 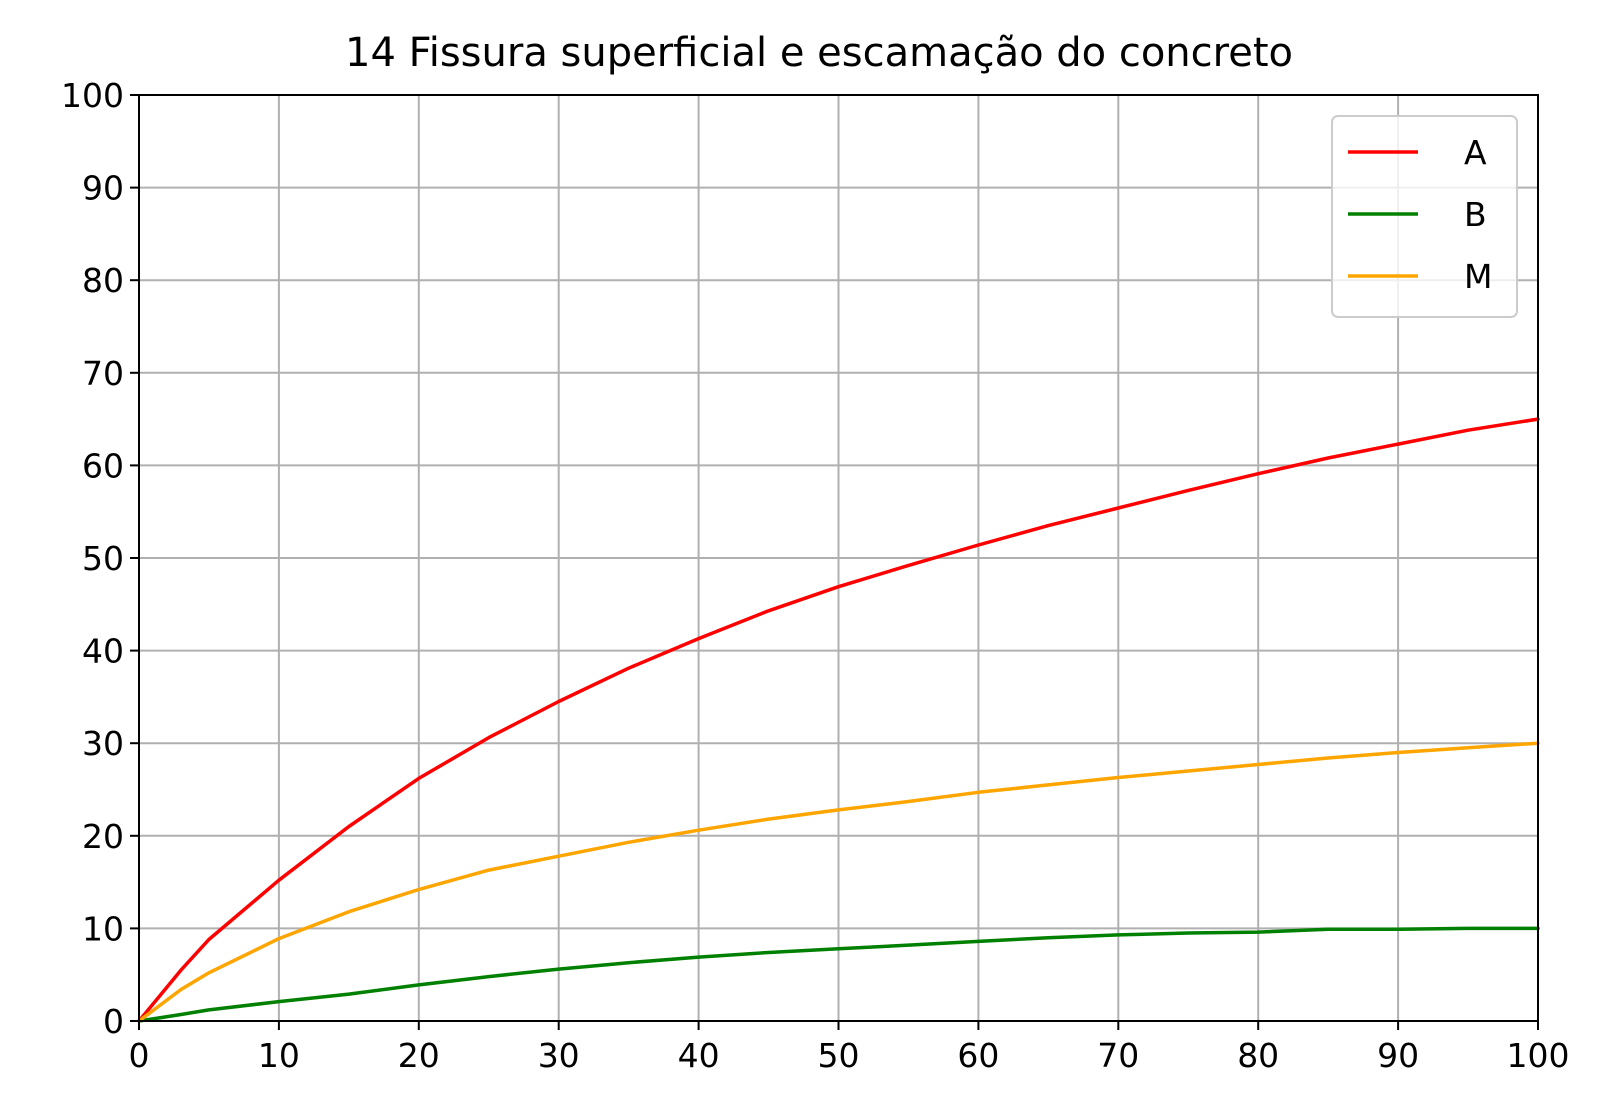 What do you see at coordinates (103, 373) in the screenshot?
I see `y-tick-label: 70` at bounding box center [103, 373].